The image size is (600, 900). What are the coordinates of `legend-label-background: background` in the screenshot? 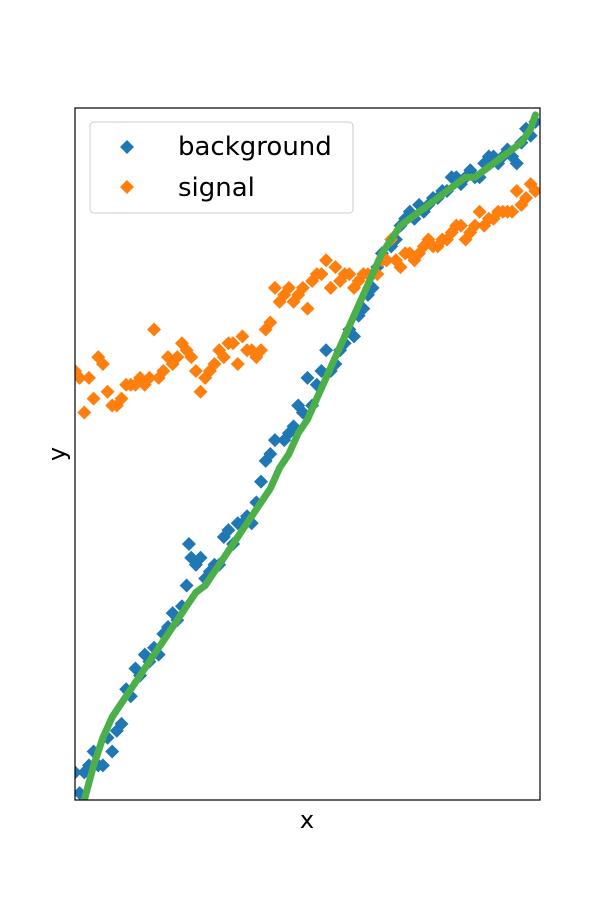 It's located at (255, 147).